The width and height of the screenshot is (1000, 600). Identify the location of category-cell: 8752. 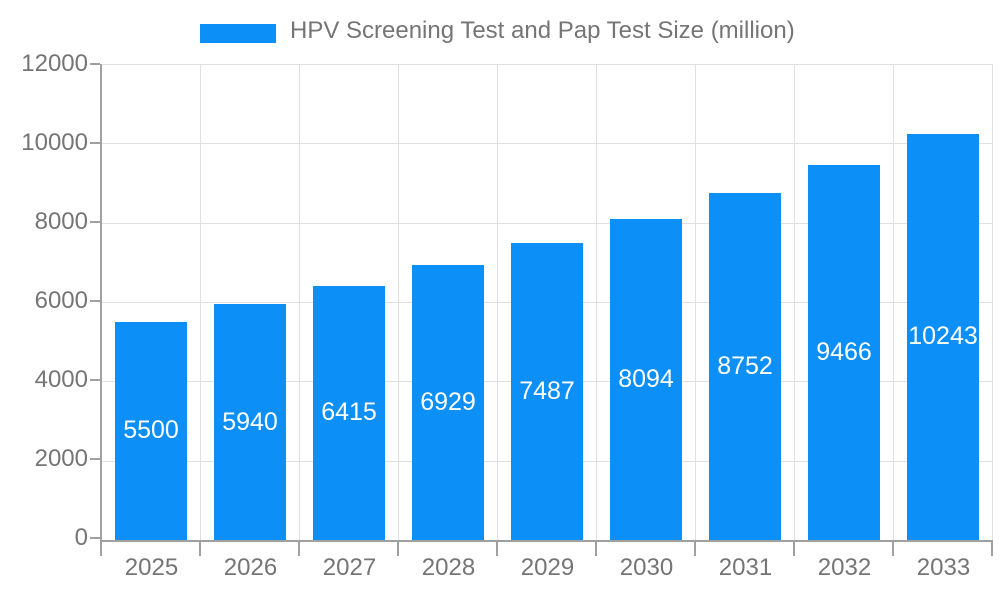
(745, 302).